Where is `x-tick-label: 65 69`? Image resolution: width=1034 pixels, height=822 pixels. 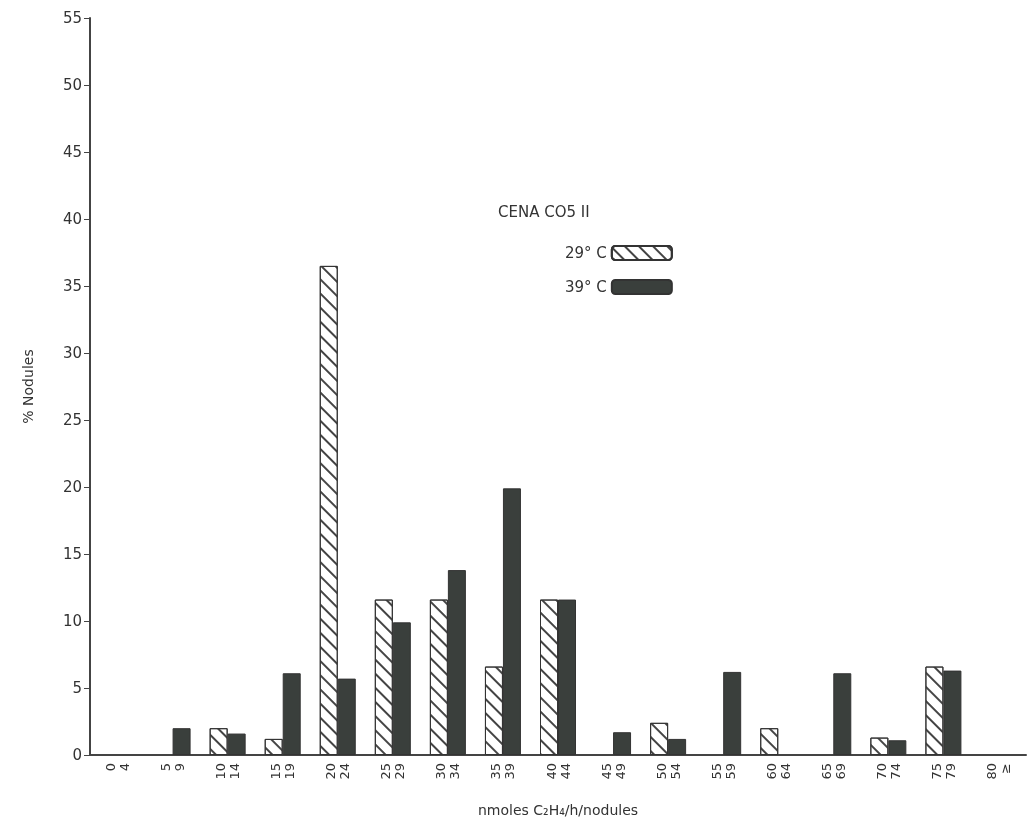
x-tick-label: 65 69 is located at coordinates (833, 771).